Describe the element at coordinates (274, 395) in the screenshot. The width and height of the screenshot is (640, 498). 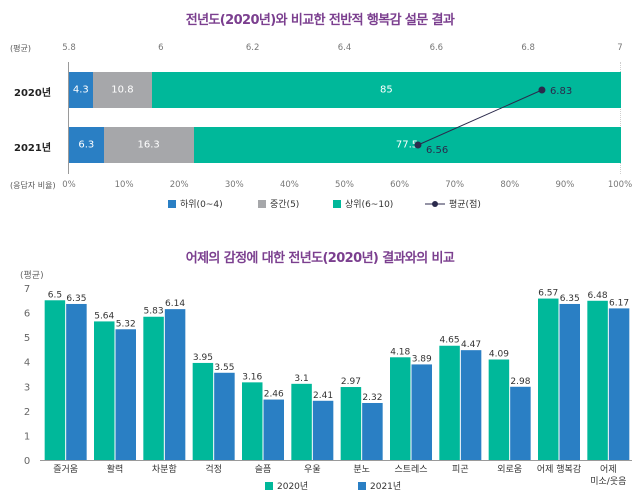
I see `chart2-bar-value-label: 2.46` at that location.